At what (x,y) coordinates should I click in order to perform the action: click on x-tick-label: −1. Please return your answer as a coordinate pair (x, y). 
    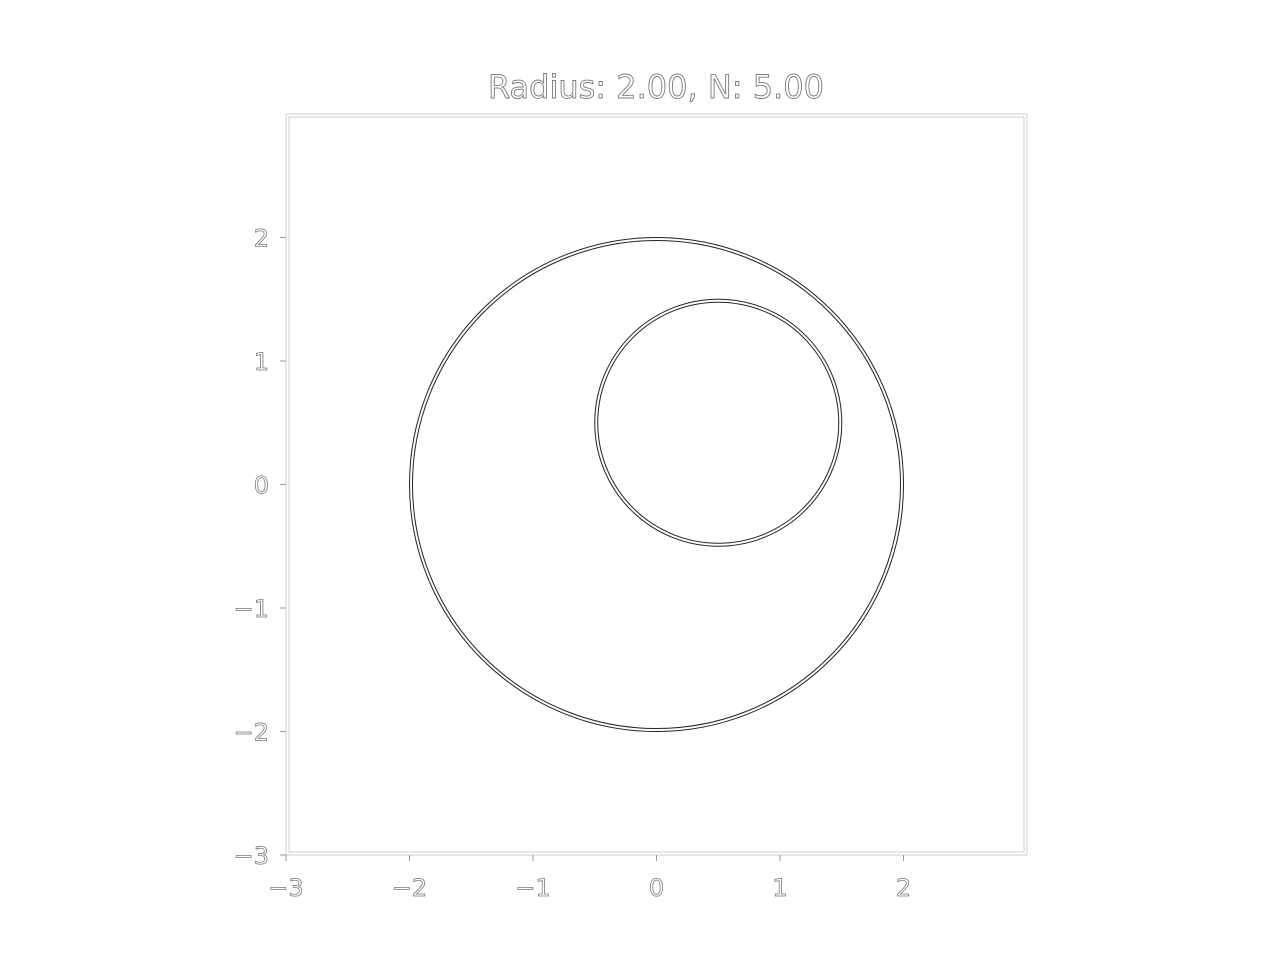
    Looking at the image, I should click on (532, 888).